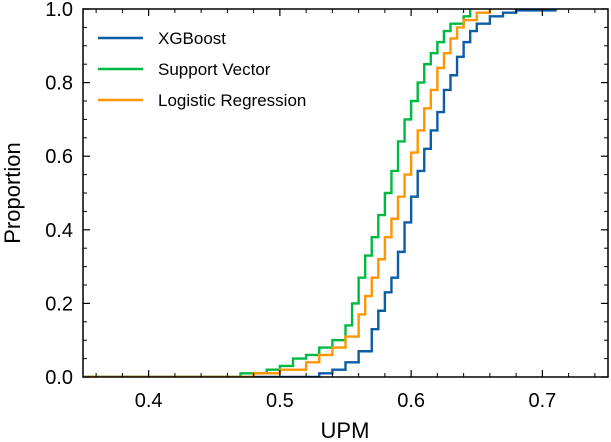  Describe the element at coordinates (59, 304) in the screenshot. I see `y-tick-label: 0.2` at that location.